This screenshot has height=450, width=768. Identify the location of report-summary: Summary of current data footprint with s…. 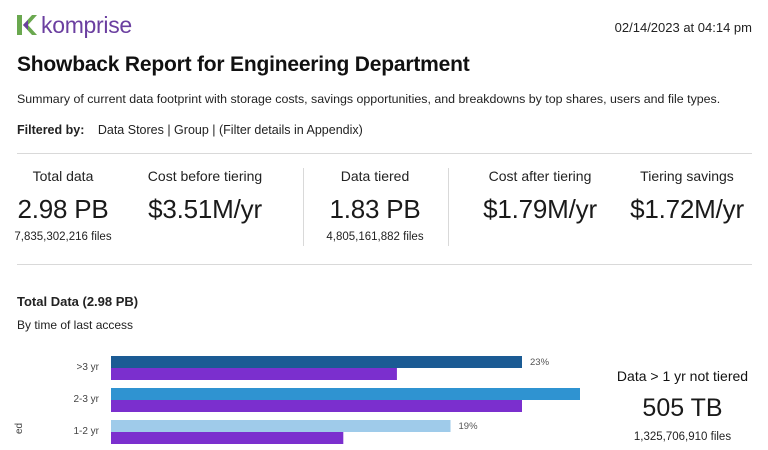
(369, 99).